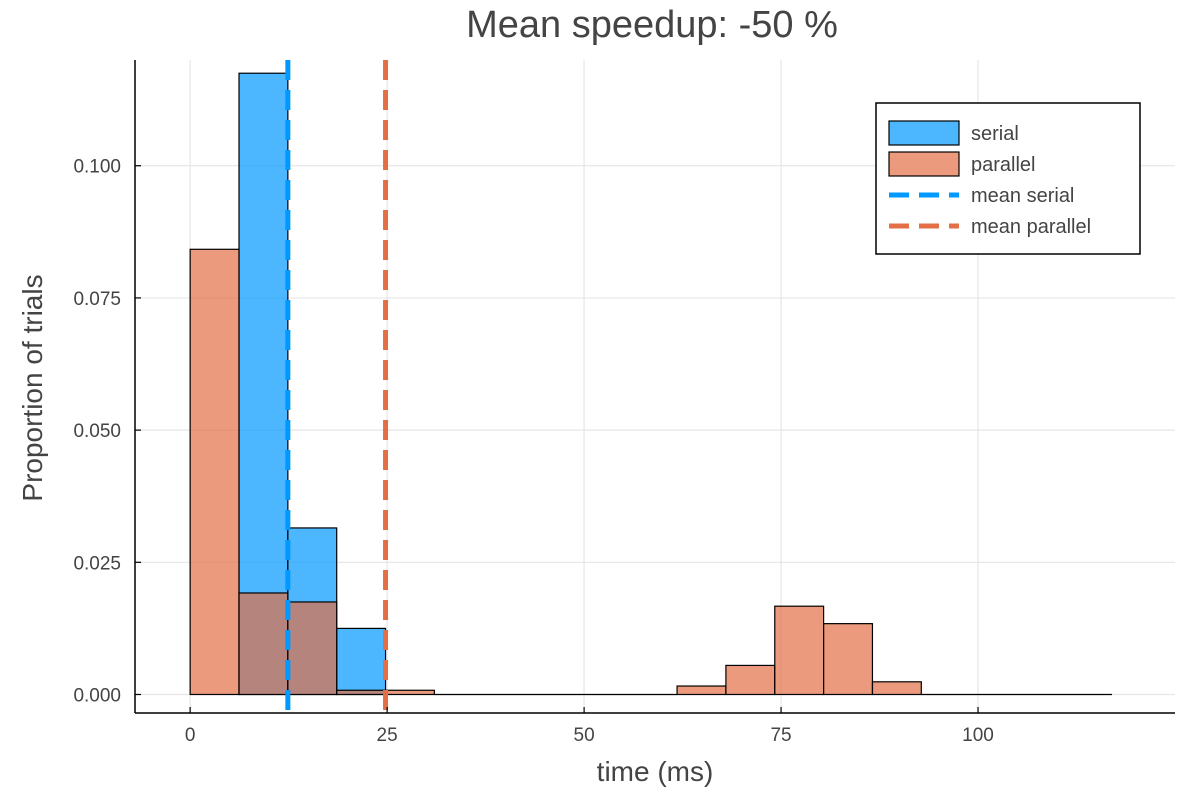 This screenshot has width=1200, height=800. What do you see at coordinates (337, 386) in the screenshot?
I see `mean-lines` at bounding box center [337, 386].